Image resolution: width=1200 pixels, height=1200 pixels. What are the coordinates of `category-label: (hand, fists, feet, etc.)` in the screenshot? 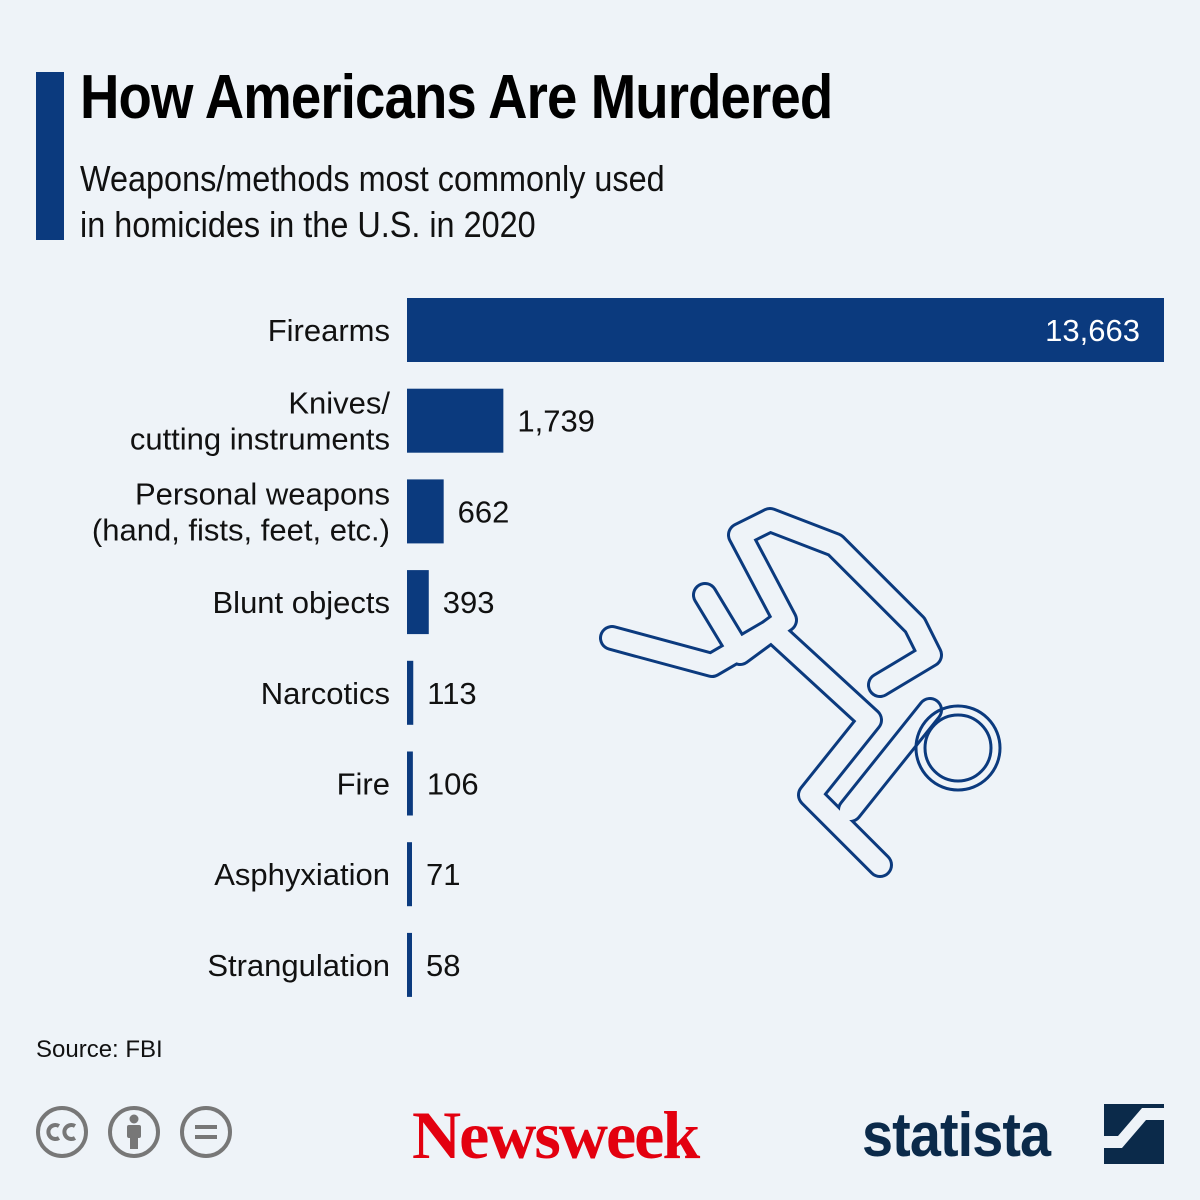 It's located at (241, 529).